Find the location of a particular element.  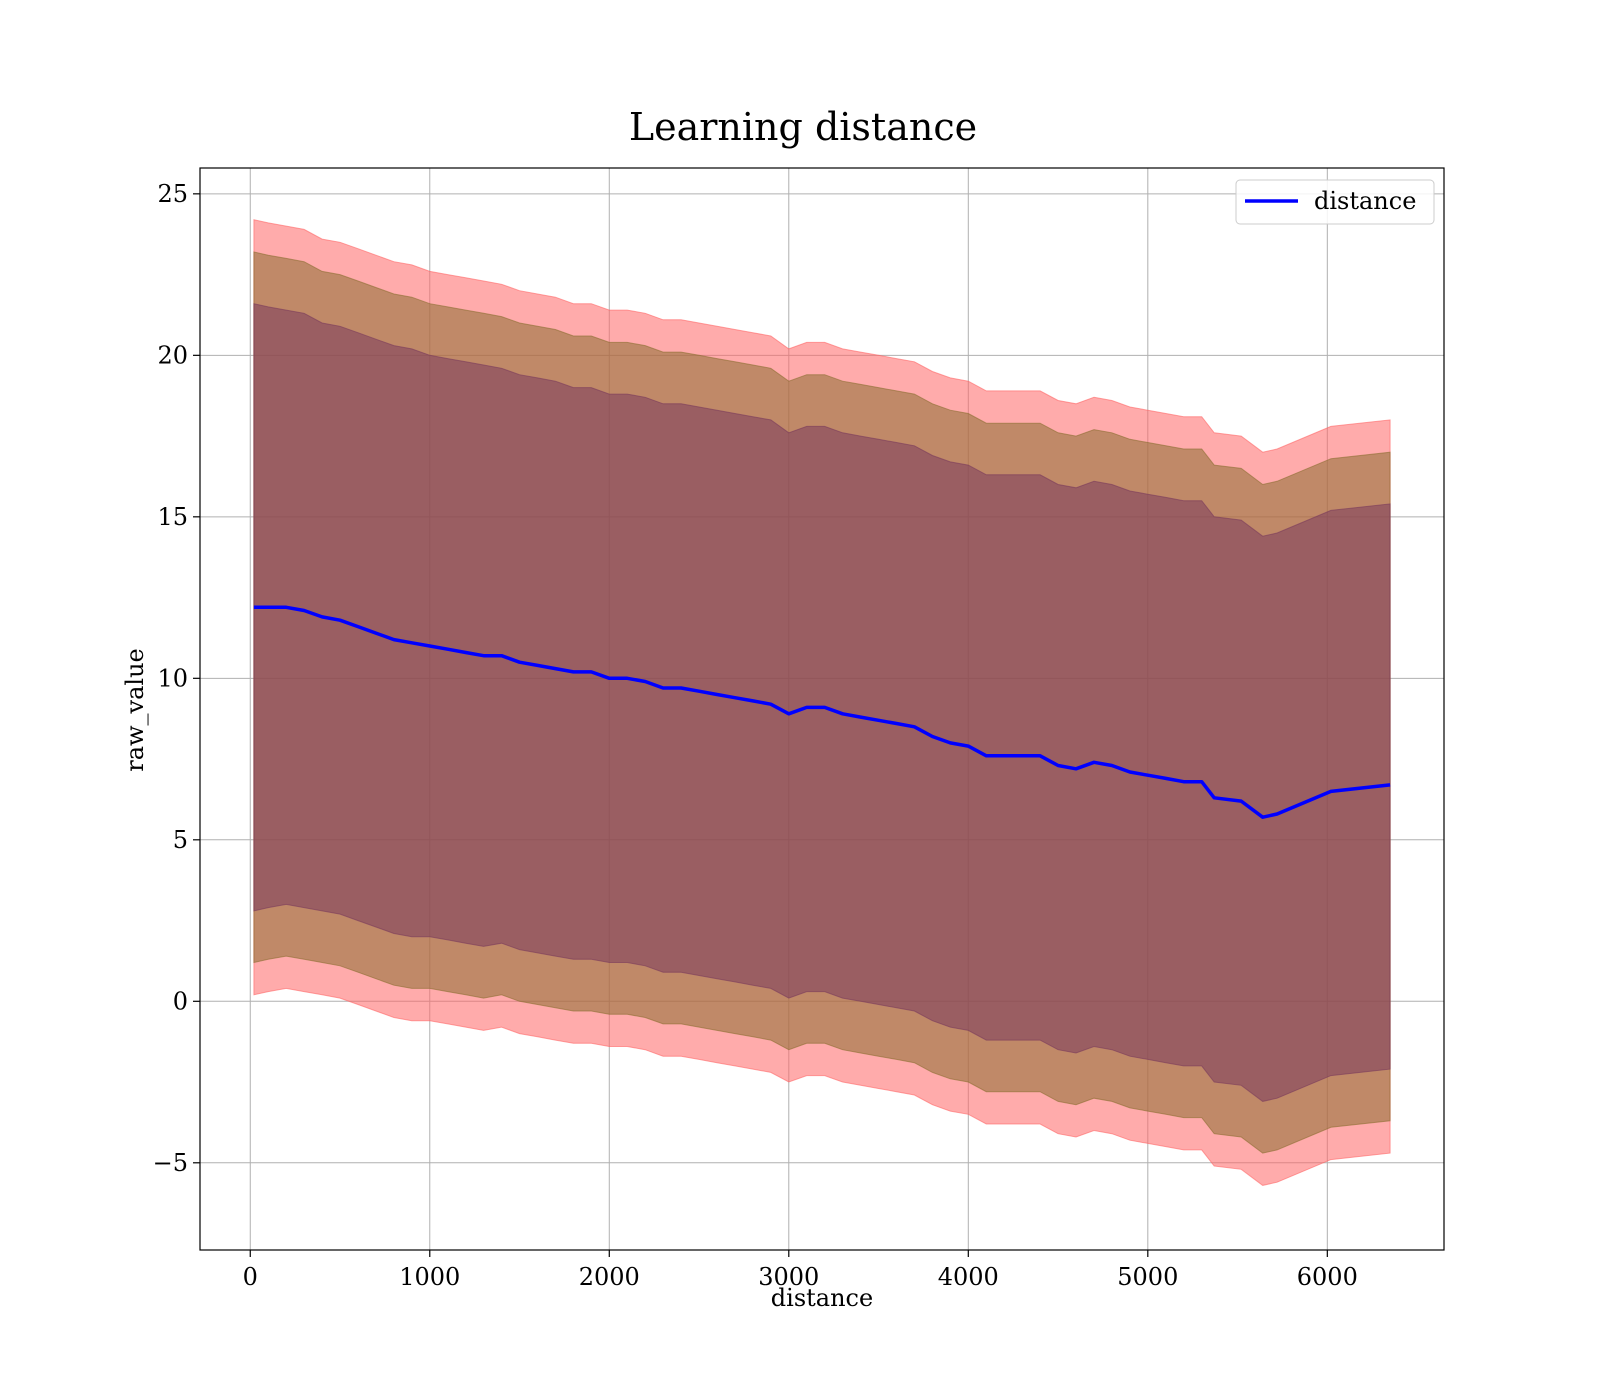

y-tick-label: 5 is located at coordinates (180, 840).